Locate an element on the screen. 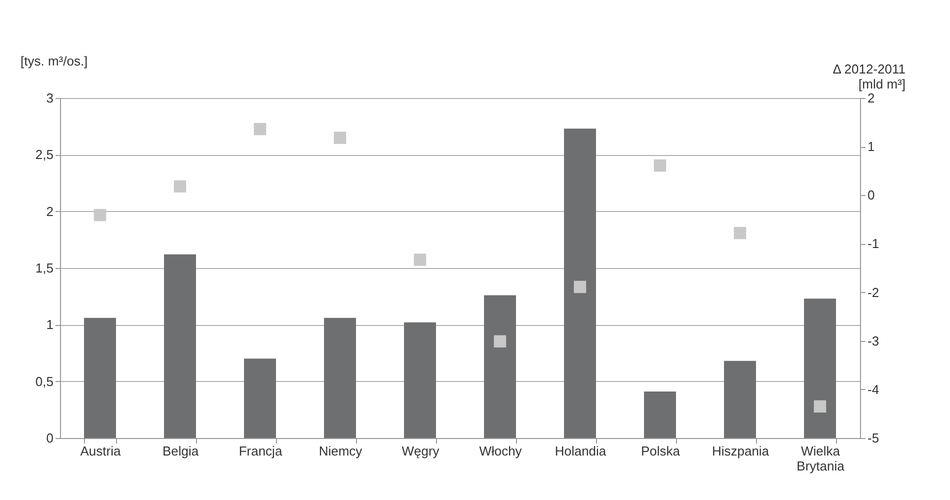  x-tick-label: Polska is located at coordinates (660, 451).